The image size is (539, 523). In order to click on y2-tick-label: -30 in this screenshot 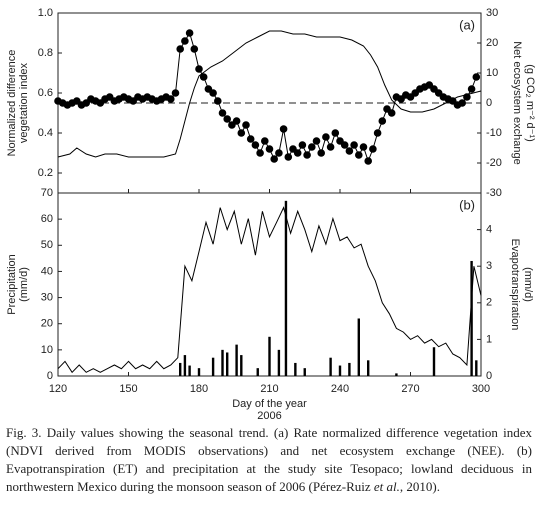, I will do `click(494, 193)`.